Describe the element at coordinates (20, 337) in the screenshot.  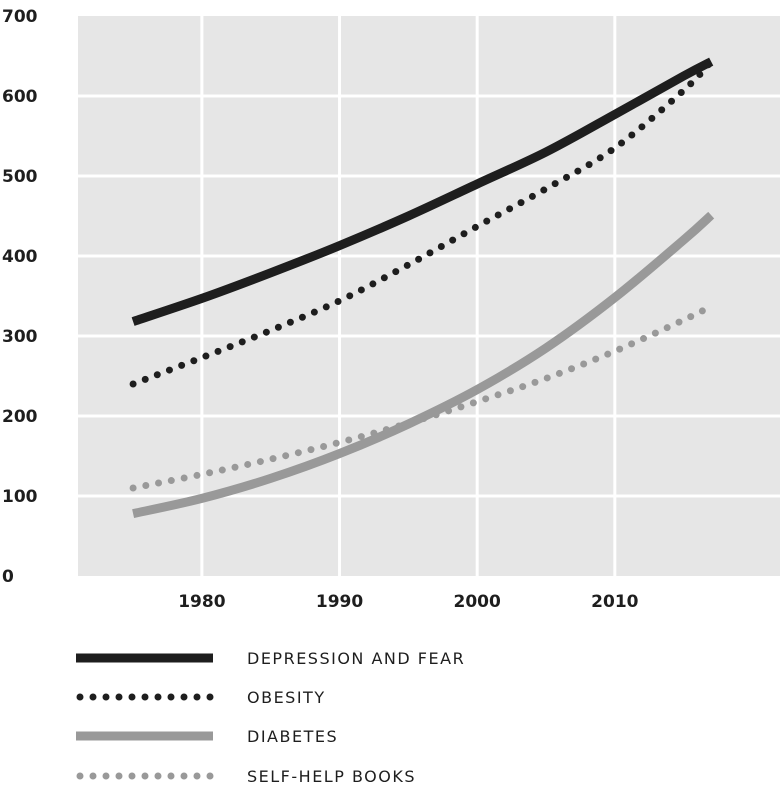
I see `y-tick-label: 300` at that location.